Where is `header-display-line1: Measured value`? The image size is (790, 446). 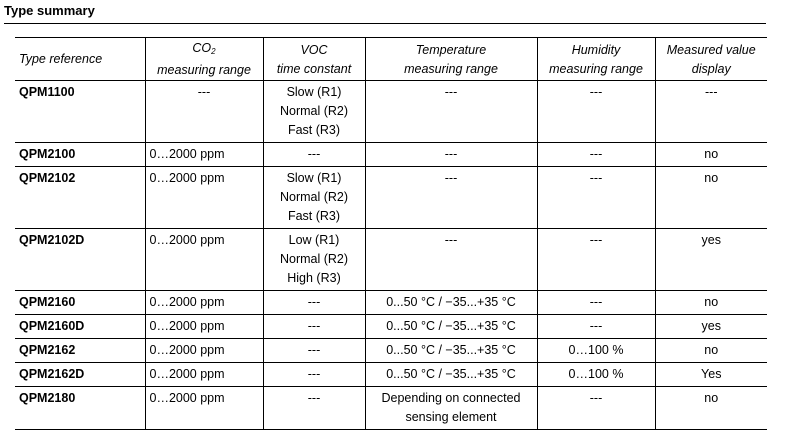 header-display-line1: Measured value is located at coordinates (711, 49).